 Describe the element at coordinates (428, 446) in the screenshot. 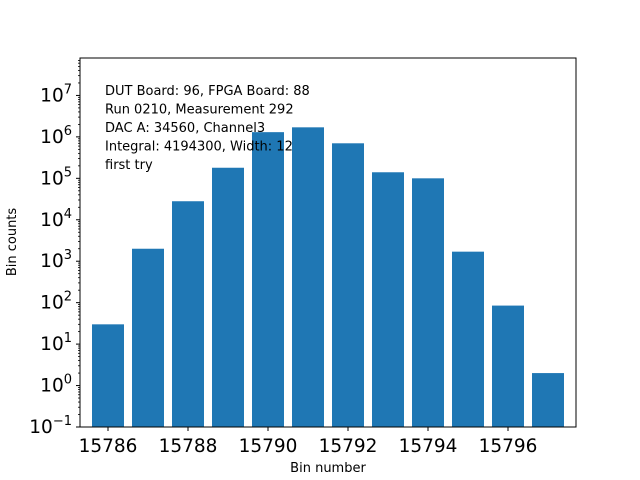

I see `x-tick-label: 15794` at that location.